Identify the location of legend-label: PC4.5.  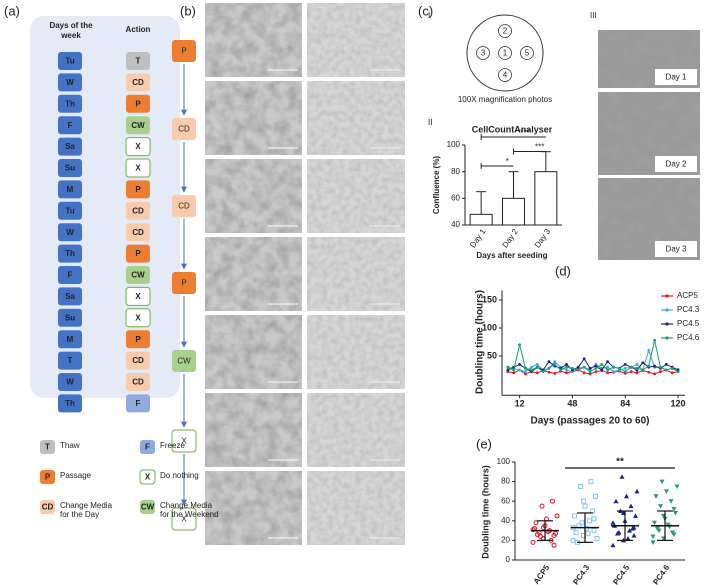
(688, 323).